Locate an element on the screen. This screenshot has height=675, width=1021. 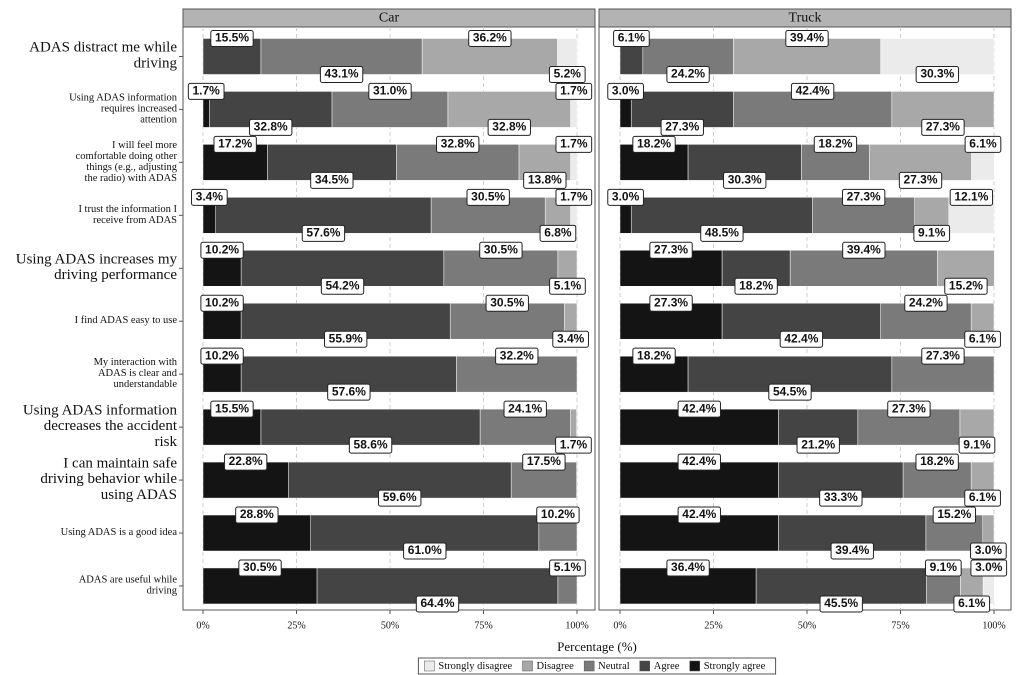
value-label-text: 32.8% is located at coordinates (458, 144).